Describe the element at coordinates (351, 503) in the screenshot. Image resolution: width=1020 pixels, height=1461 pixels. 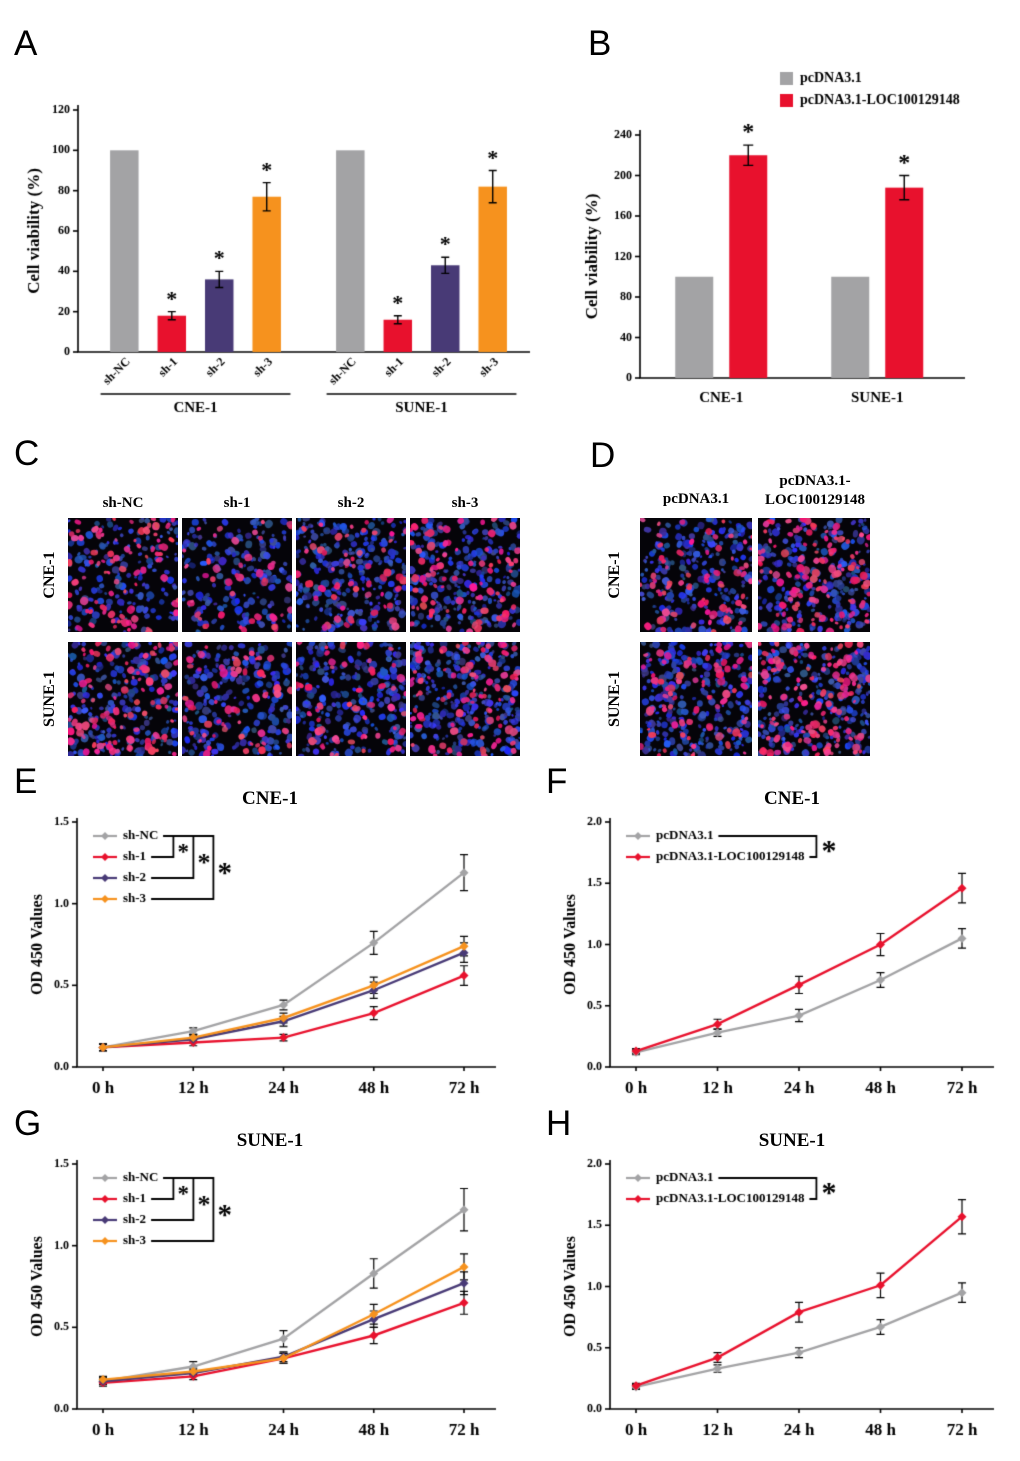
I see `panel-c-col-label: sh-2` at that location.